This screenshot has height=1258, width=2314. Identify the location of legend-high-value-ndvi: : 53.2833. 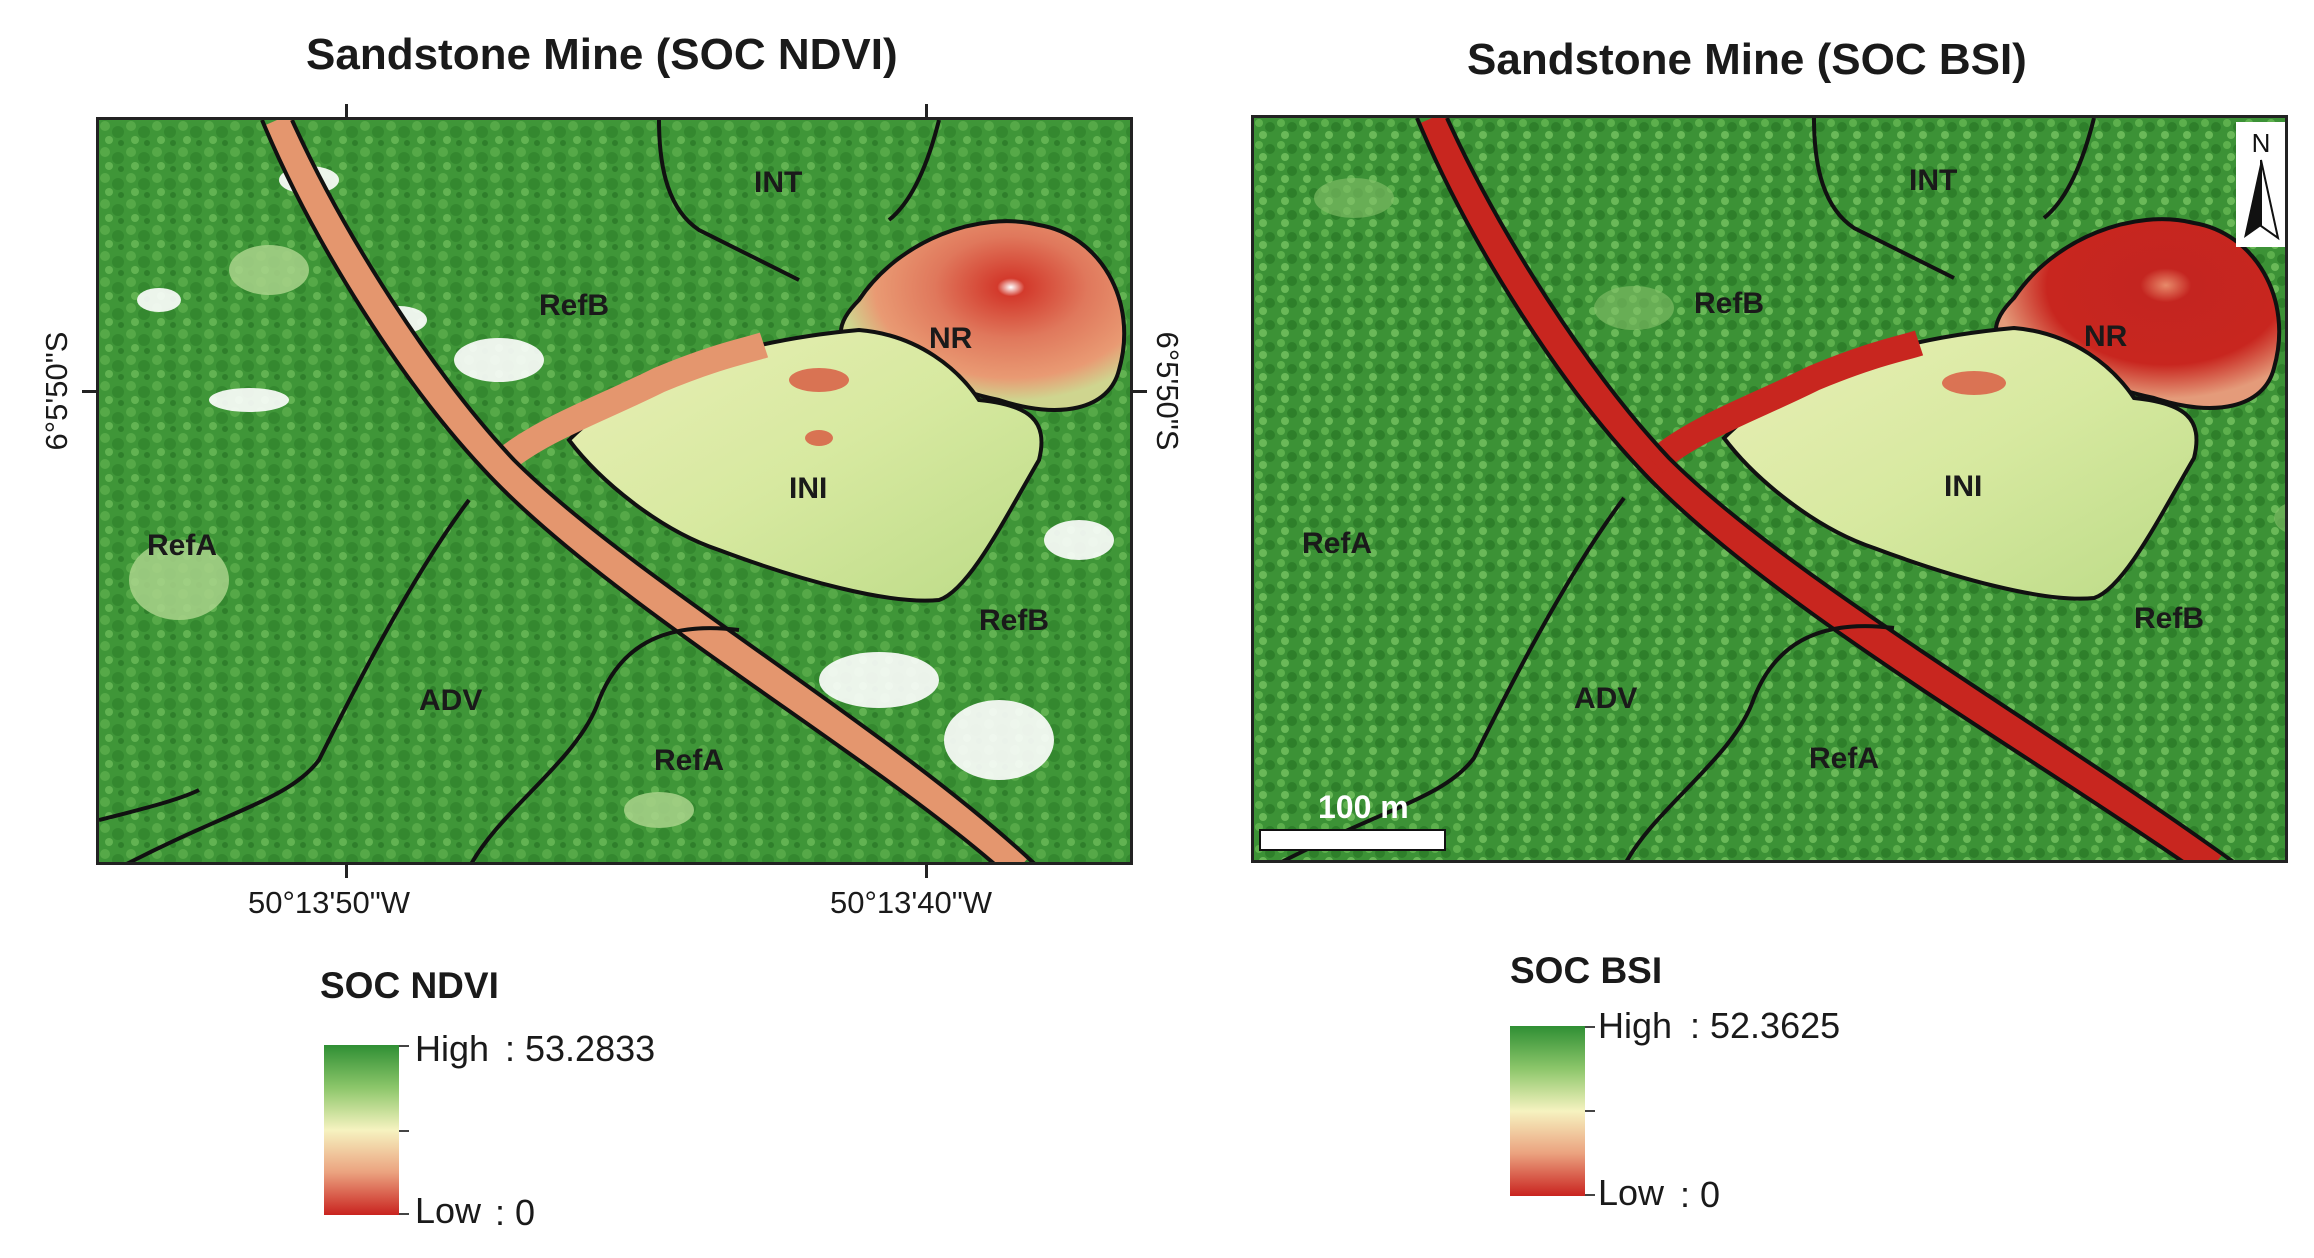
(580, 1048).